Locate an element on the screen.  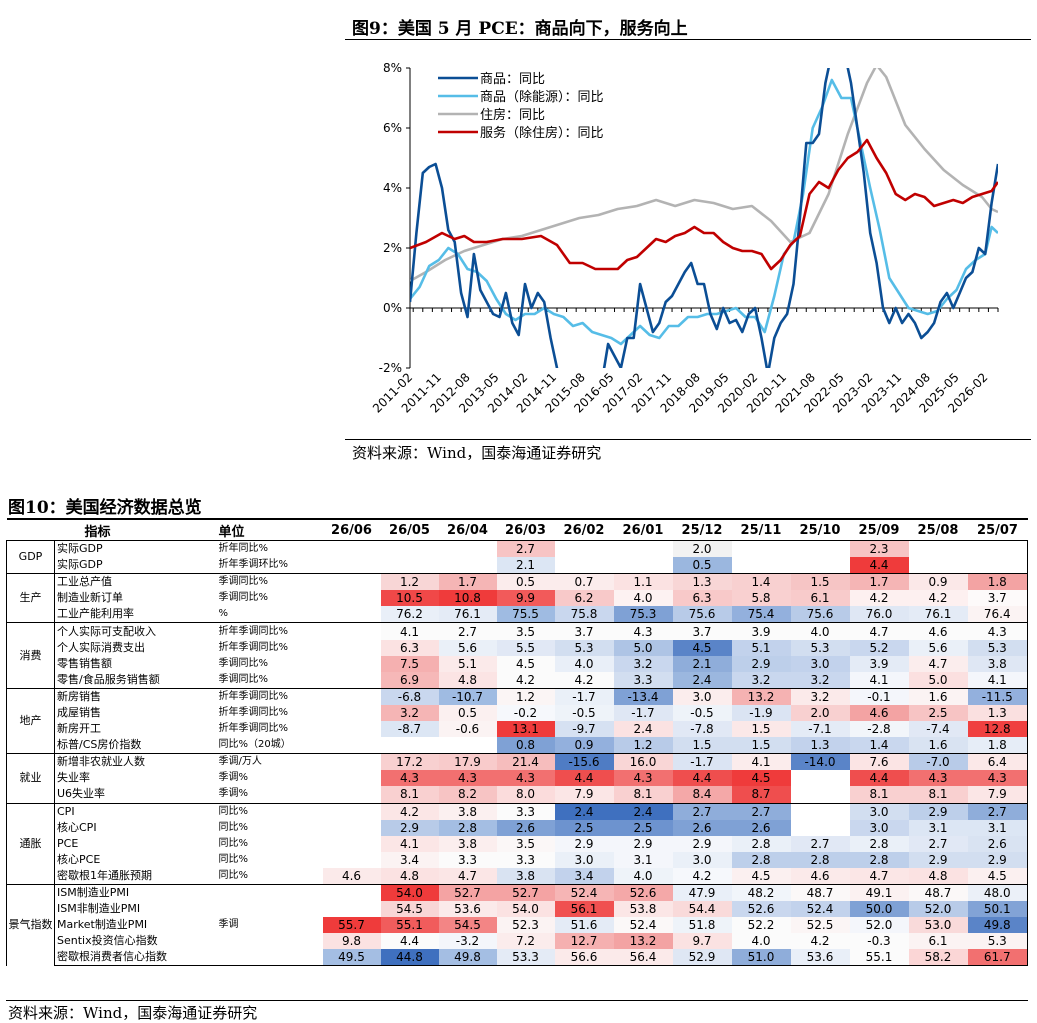
value-cell: 2.0 is located at coordinates (820, 713).